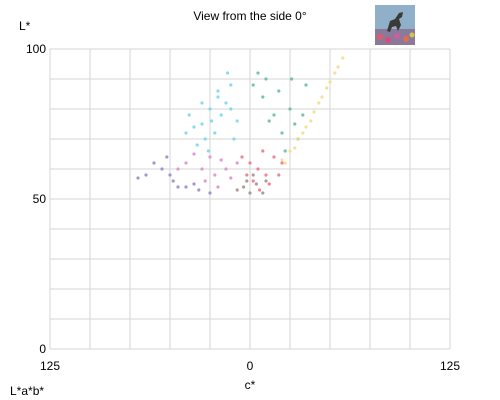 The image size is (500, 400). What do you see at coordinates (27, 391) in the screenshot?
I see `color-space-label: L*a*b*` at bounding box center [27, 391].